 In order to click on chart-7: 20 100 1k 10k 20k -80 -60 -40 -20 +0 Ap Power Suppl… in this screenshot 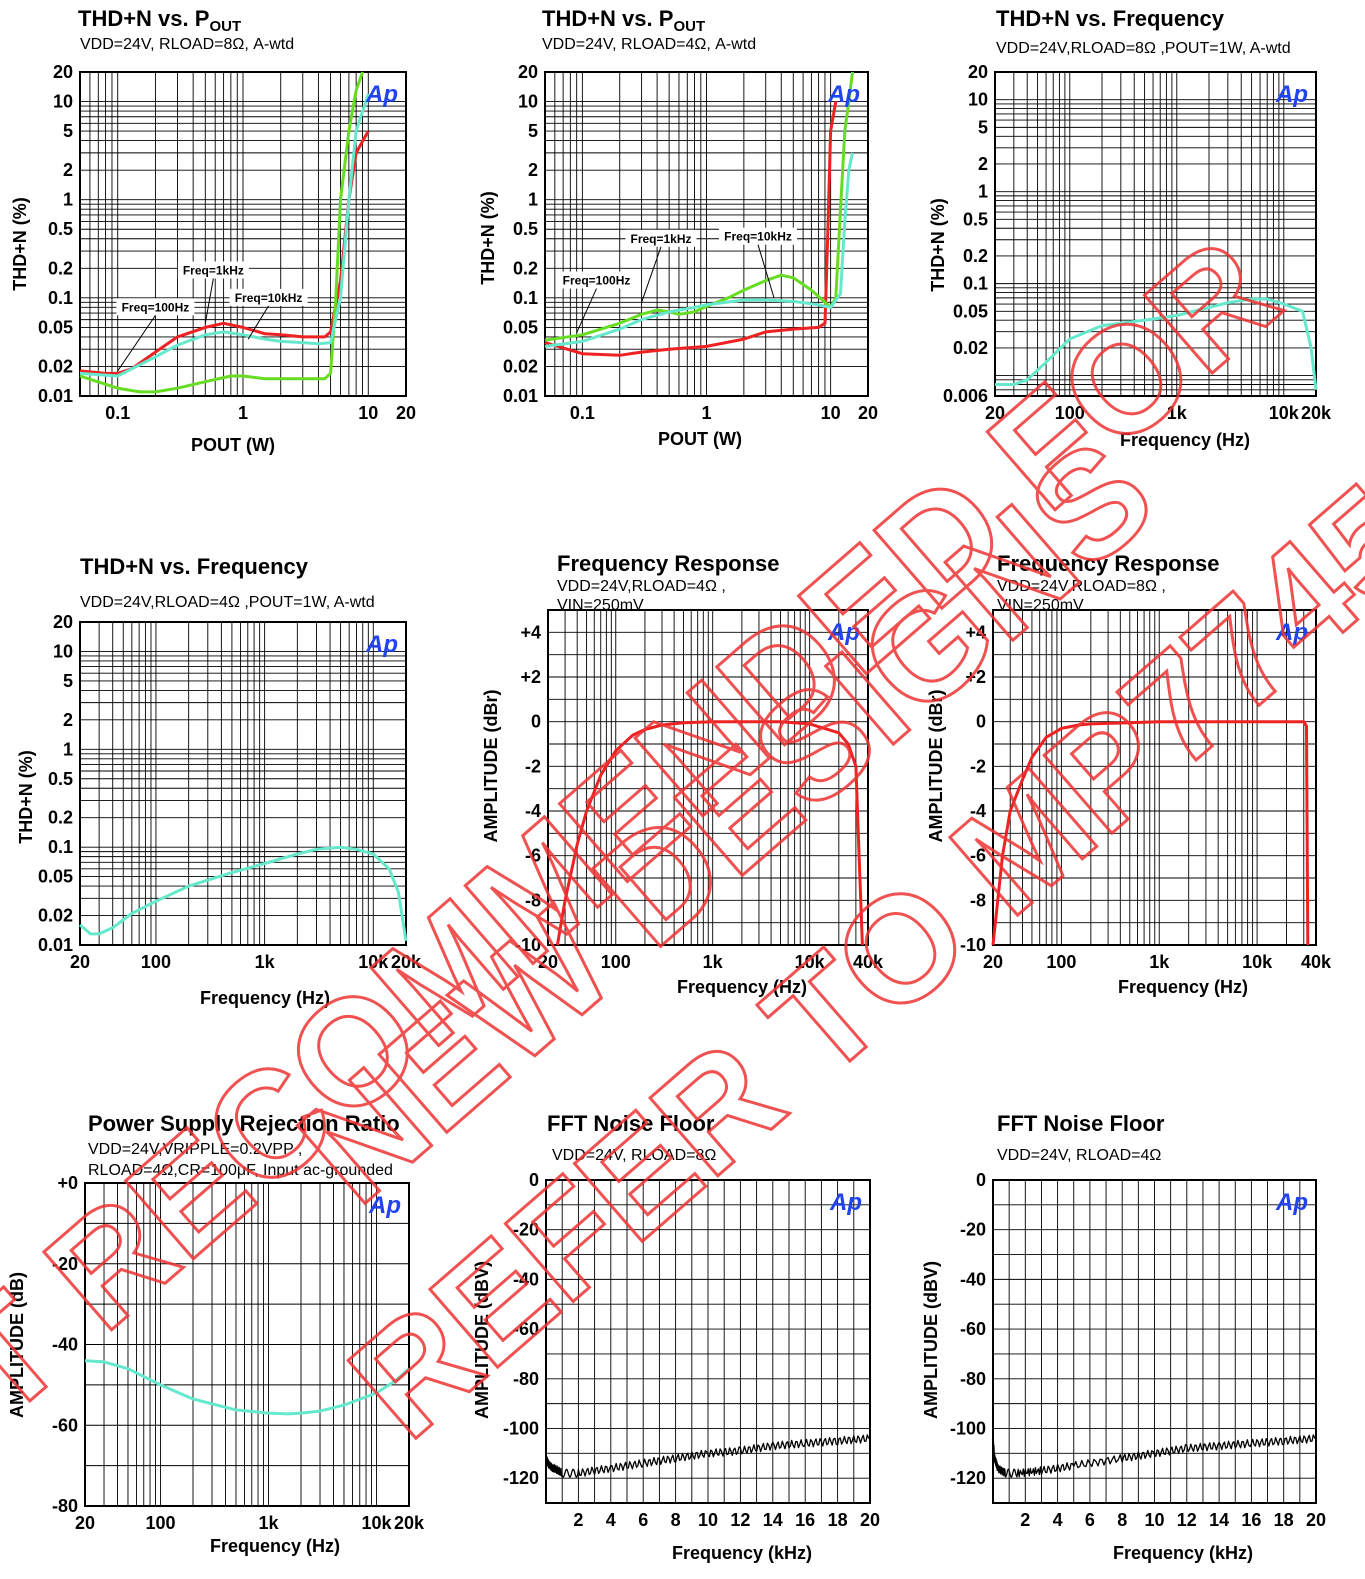, I will do `click(216, 1333)`.